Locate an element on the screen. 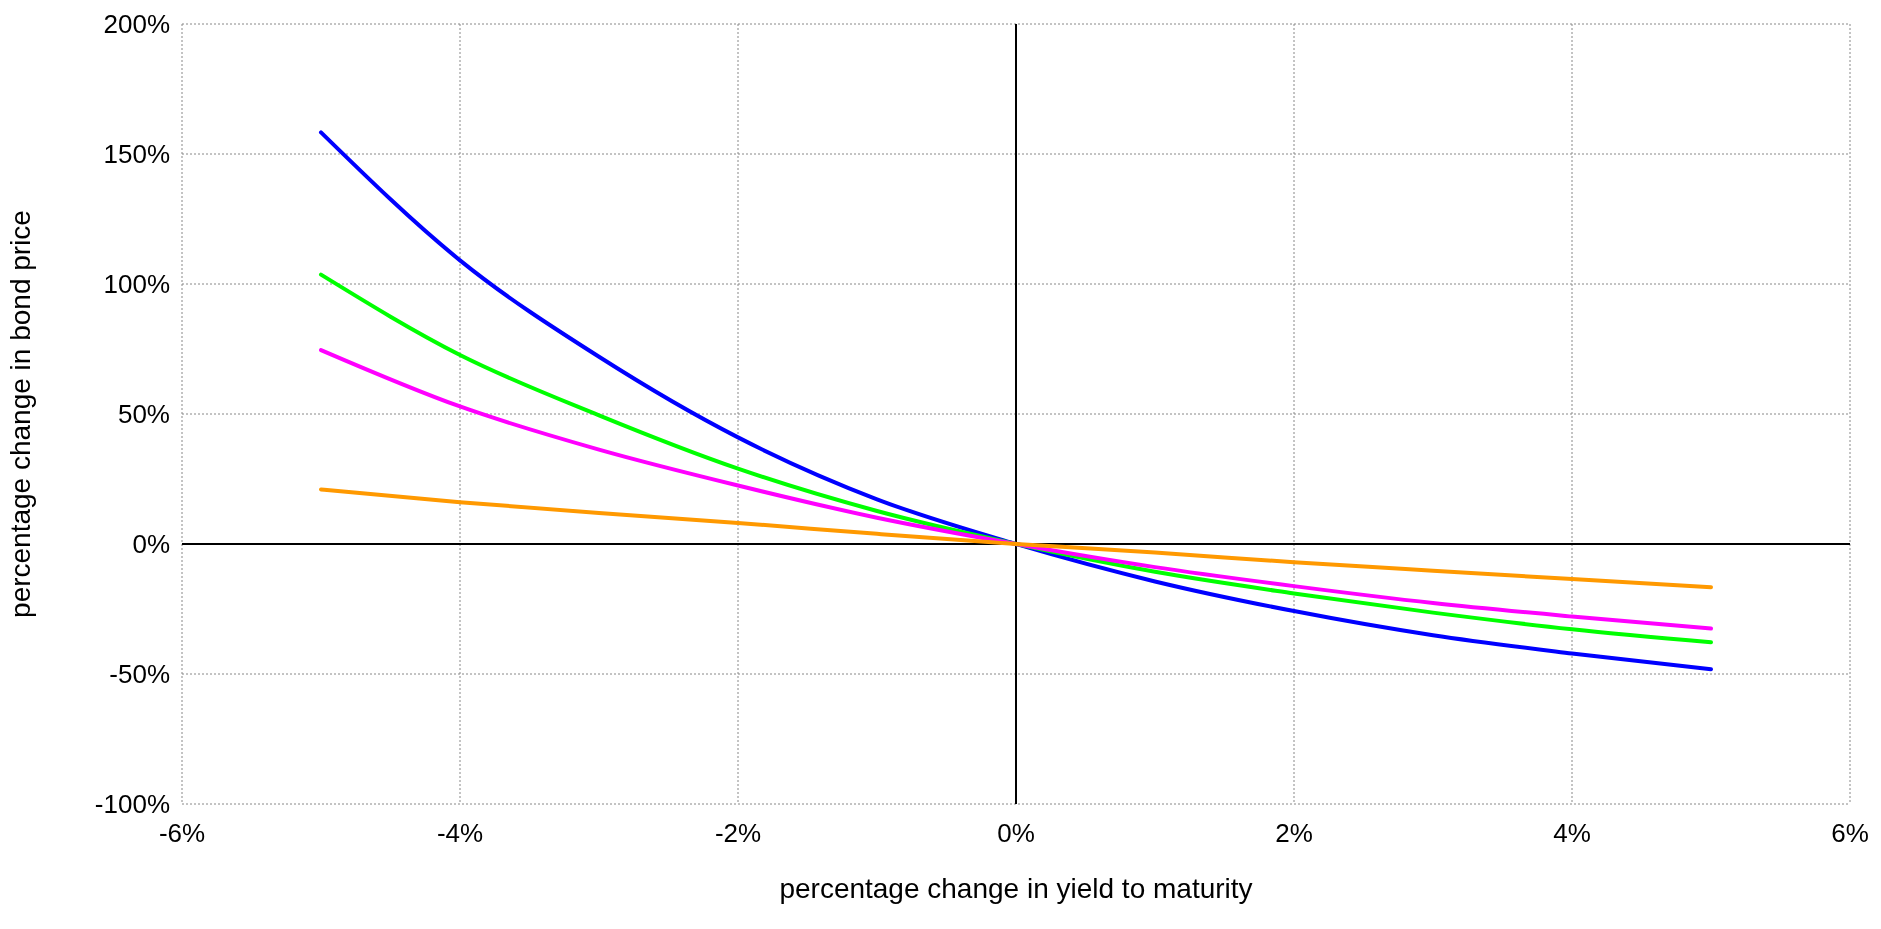  line-series is located at coordinates (1016, 538).